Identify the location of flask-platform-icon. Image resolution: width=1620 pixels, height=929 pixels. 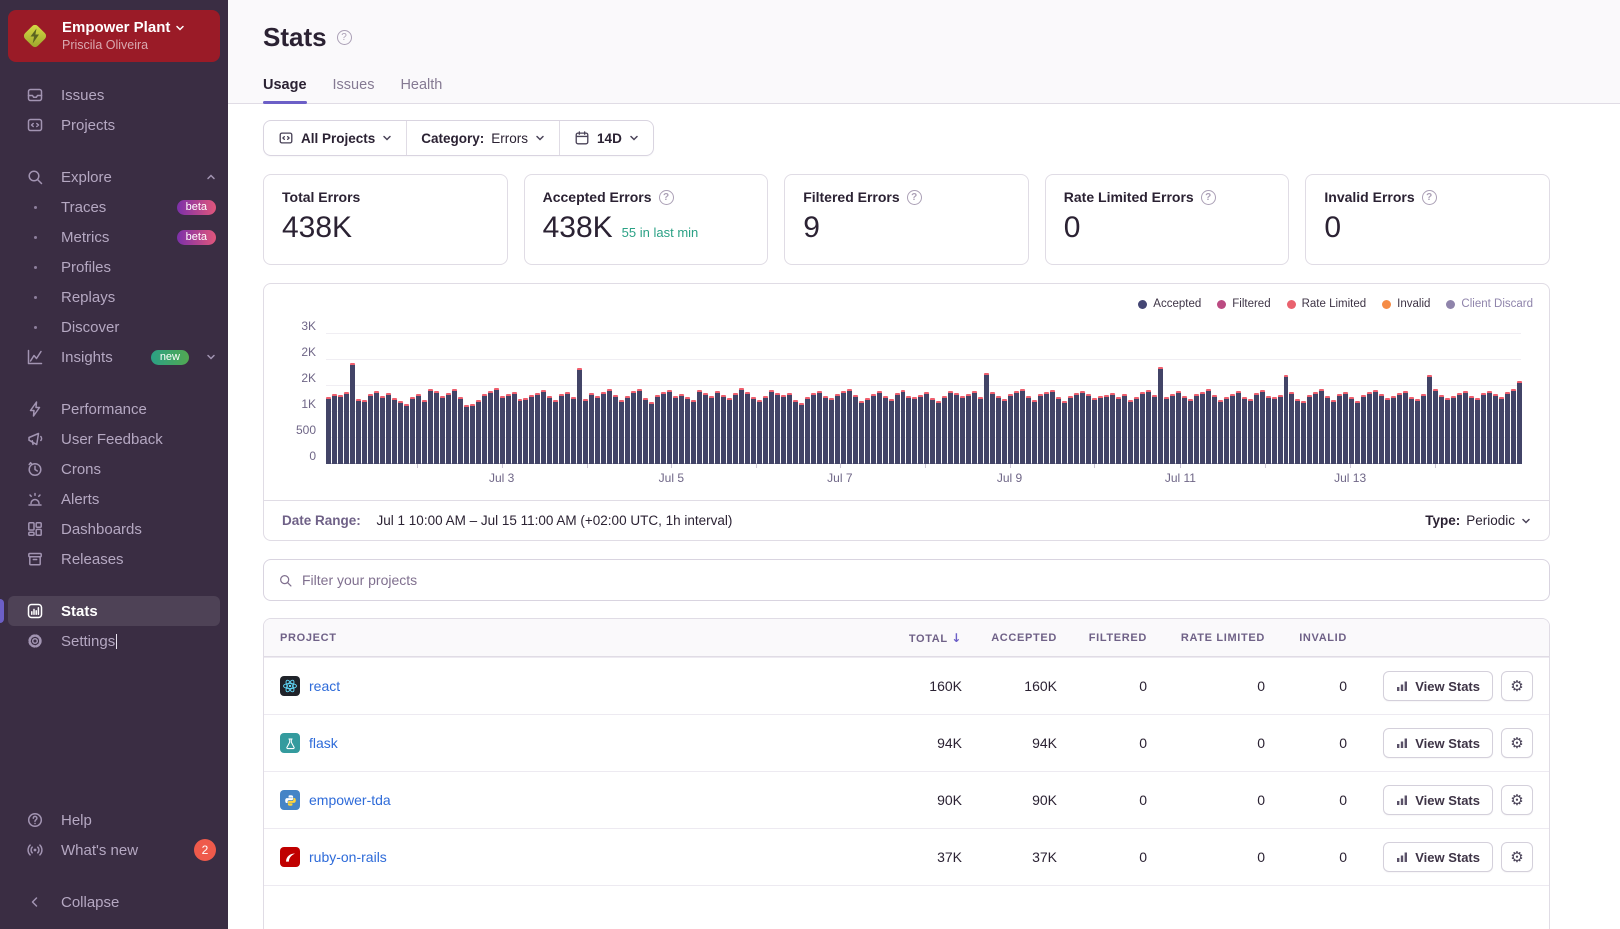
(290, 743).